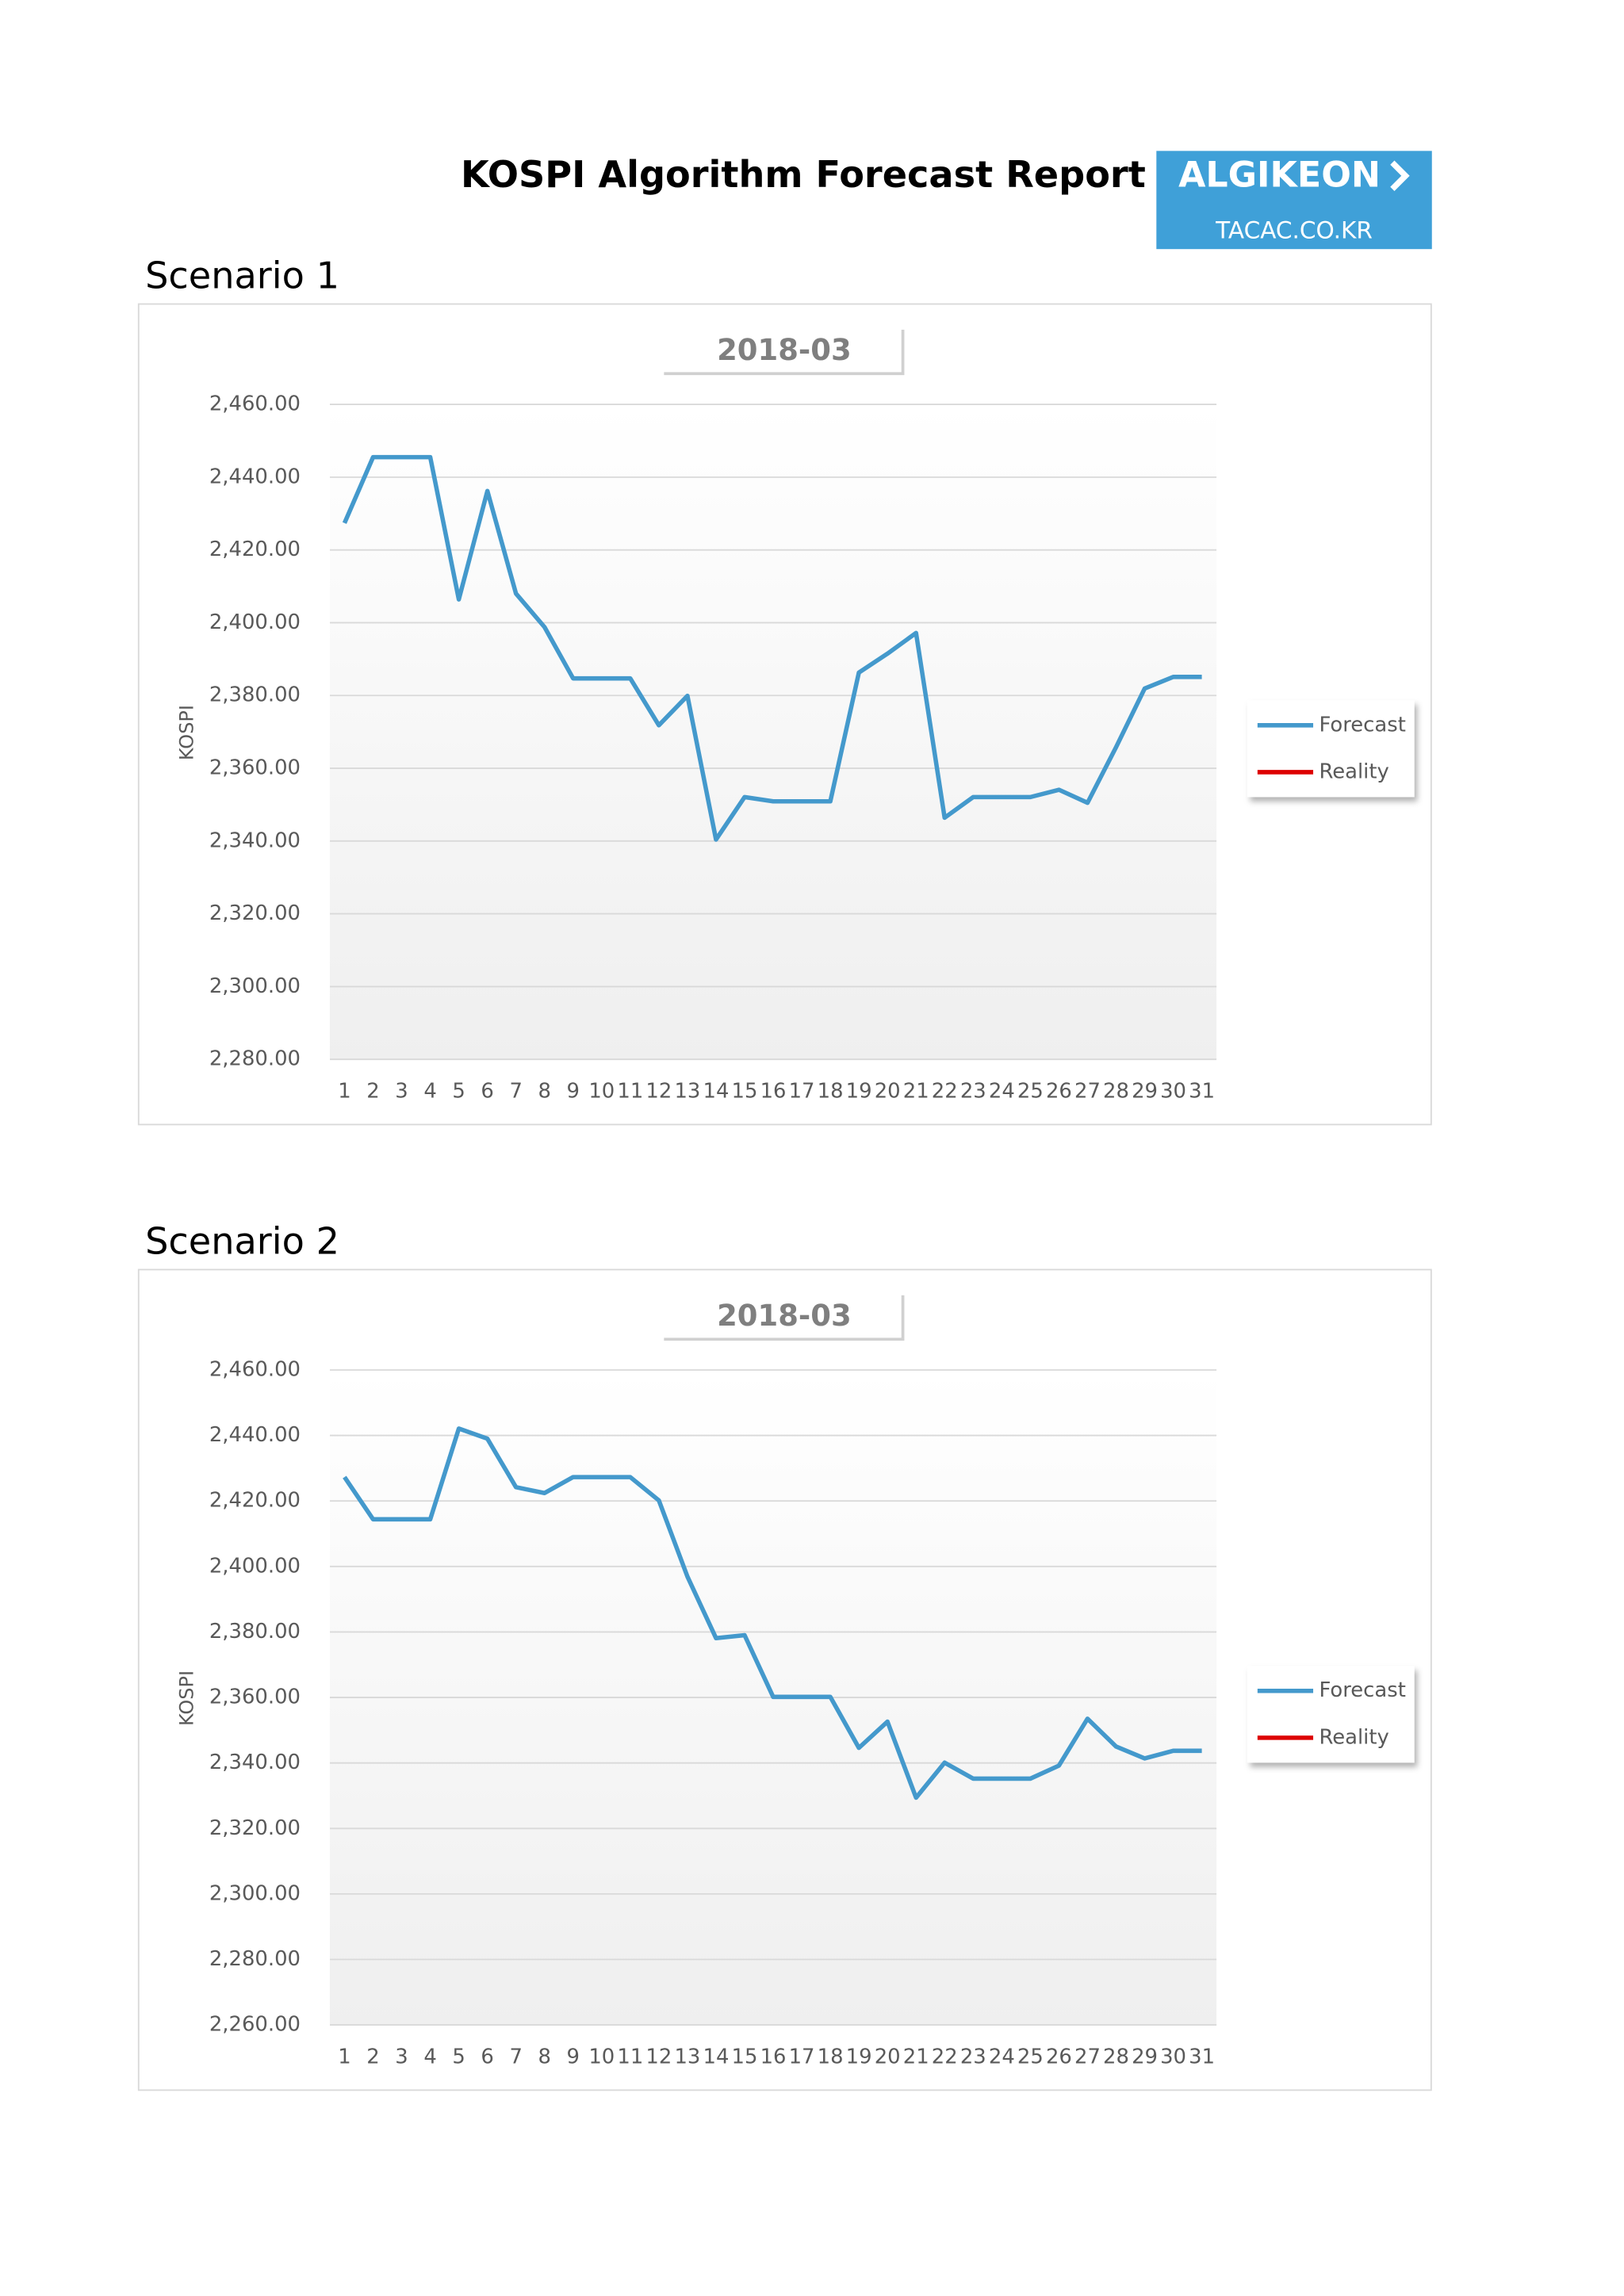 Image resolution: width=1624 pixels, height=2296 pixels. What do you see at coordinates (1294, 231) in the screenshot?
I see `logo-site: TACAC.CO.KR` at bounding box center [1294, 231].